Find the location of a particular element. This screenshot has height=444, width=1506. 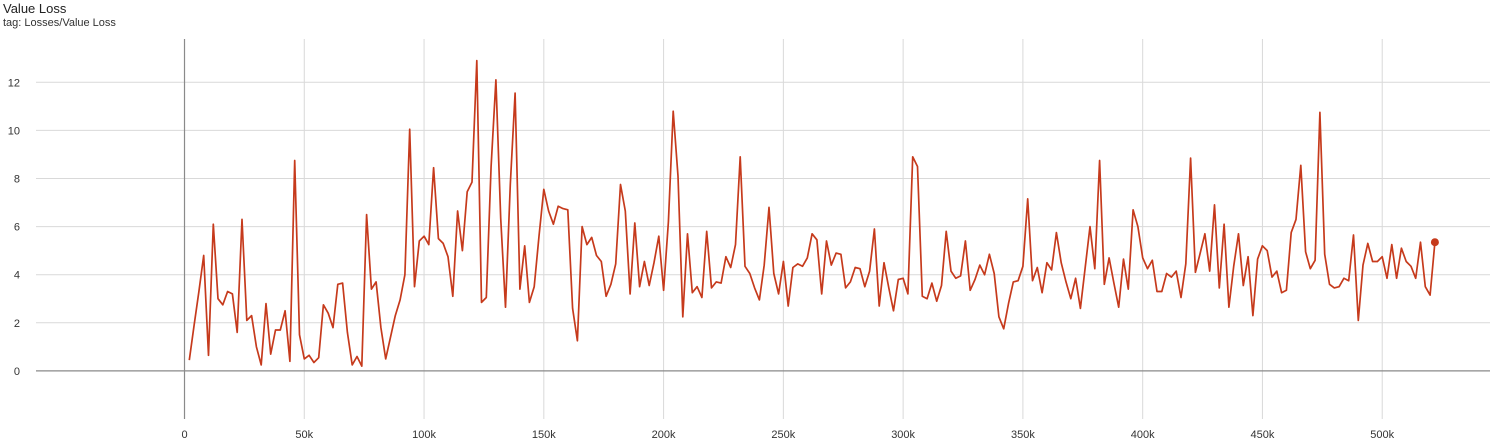

x-tick-label: 300k is located at coordinates (903, 435).